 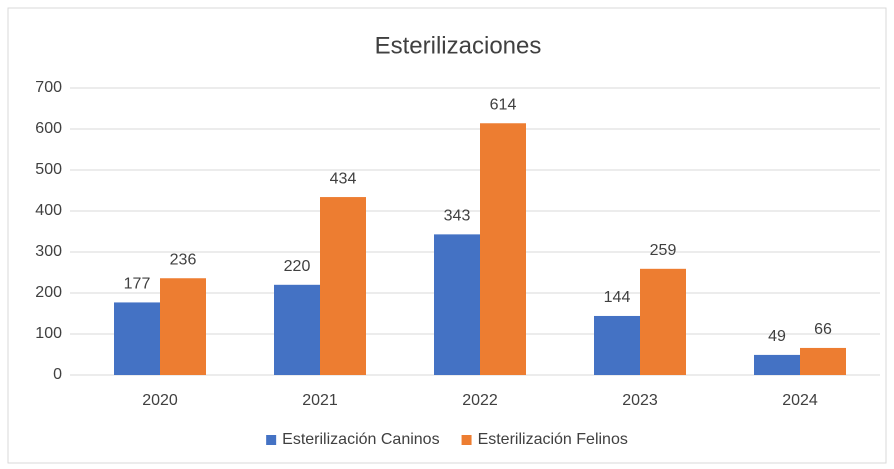 What do you see at coordinates (553, 439) in the screenshot?
I see `legend-label: Esterilización Felinos` at bounding box center [553, 439].